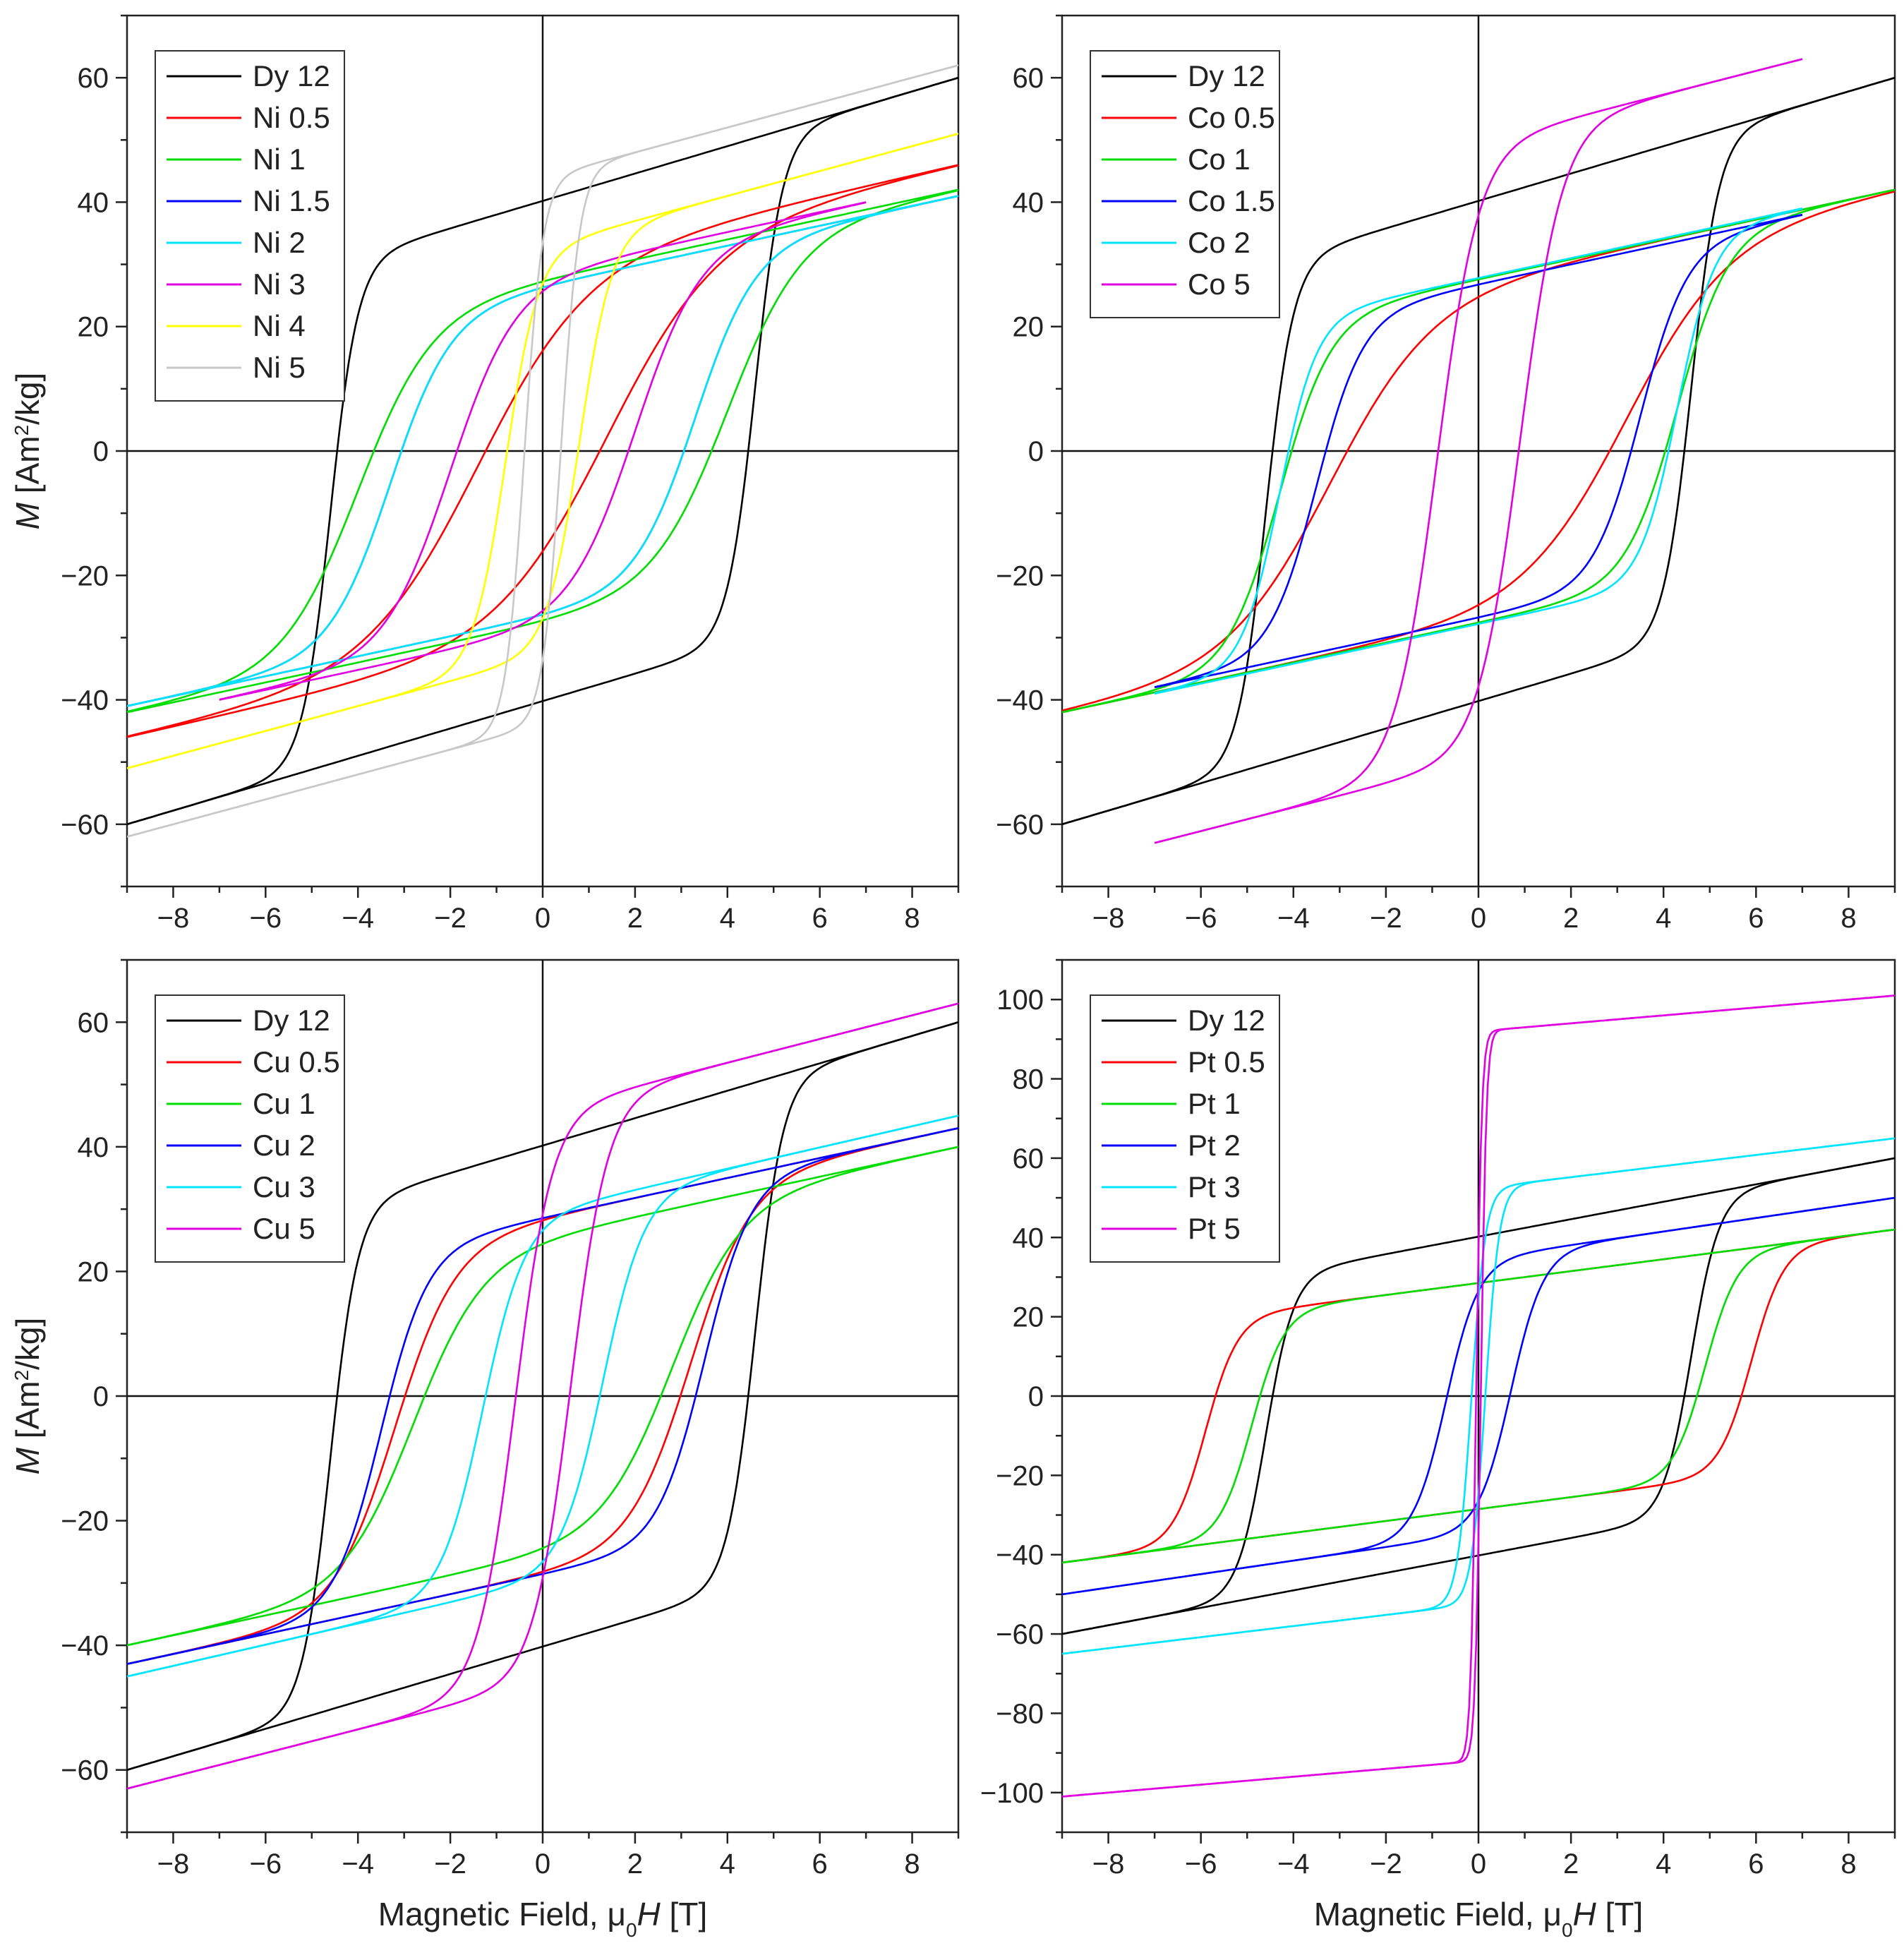 This screenshot has width=1904, height=1948. Describe the element at coordinates (1028, 1079) in the screenshot. I see `y-tick-label: 80` at that location.